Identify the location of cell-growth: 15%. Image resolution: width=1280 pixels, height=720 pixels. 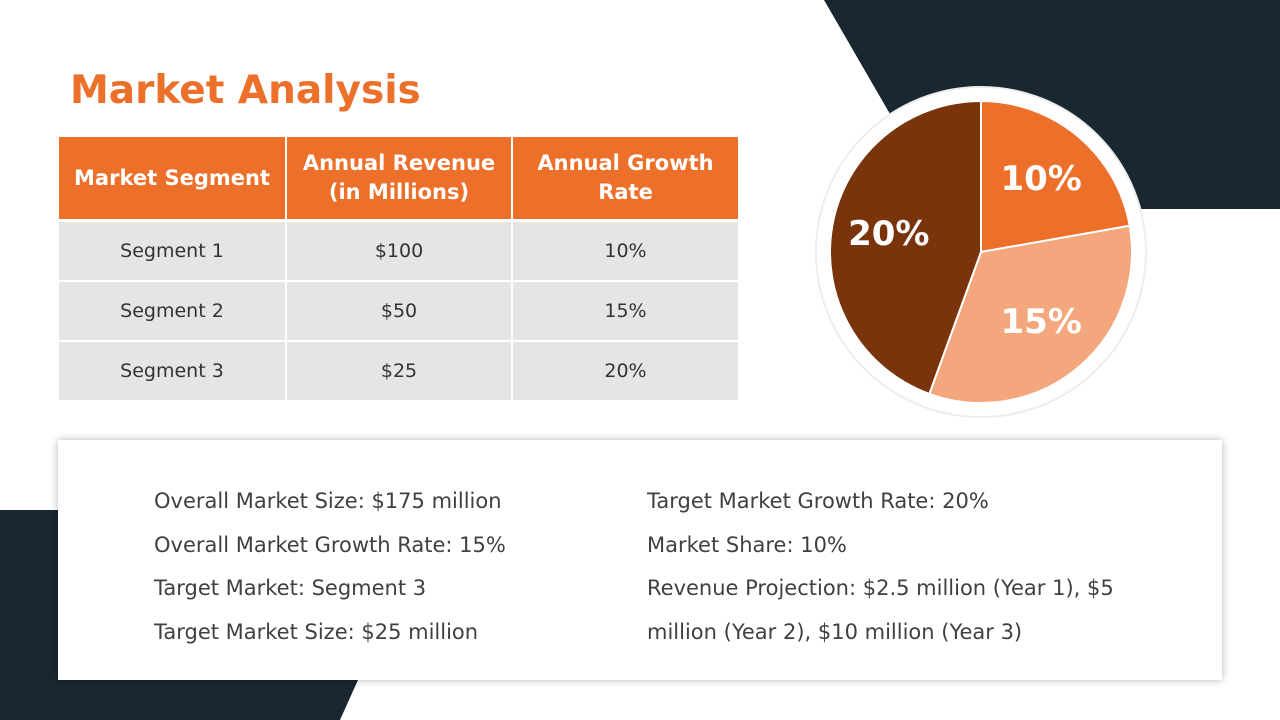
(625, 311).